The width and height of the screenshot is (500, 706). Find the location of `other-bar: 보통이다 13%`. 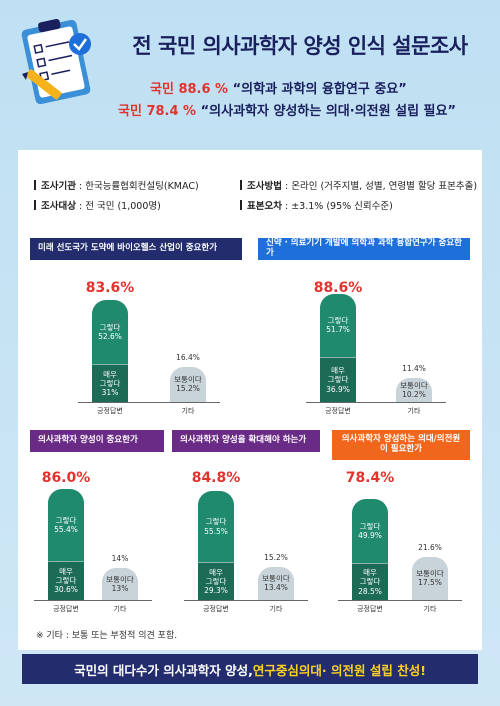

other-bar: 보통이다 13% is located at coordinates (120, 583).